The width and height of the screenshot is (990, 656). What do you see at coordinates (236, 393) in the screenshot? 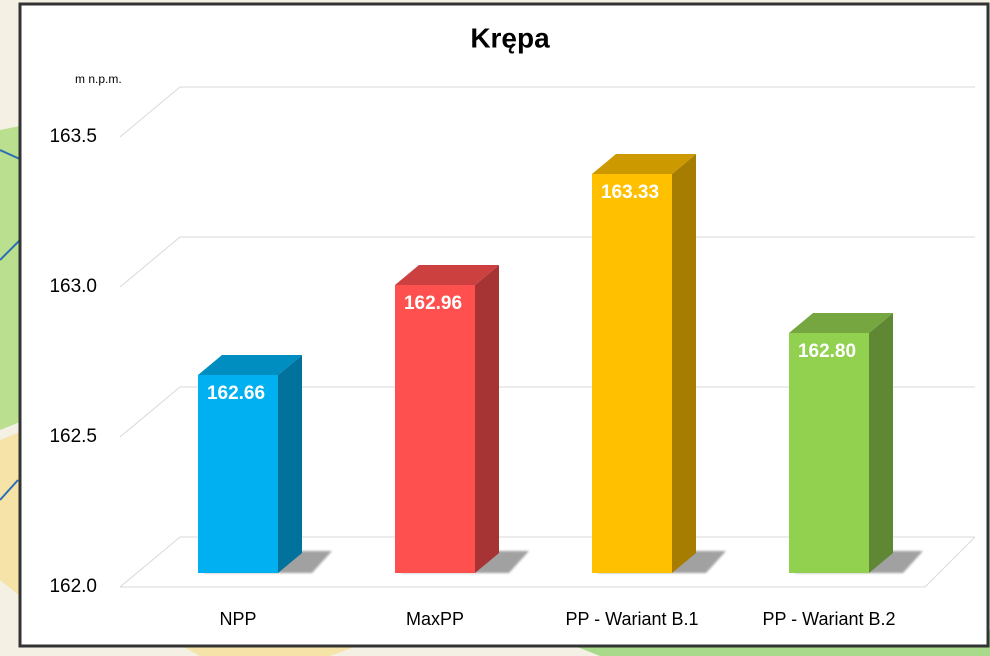
I see `value-label: 162.66` at bounding box center [236, 393].